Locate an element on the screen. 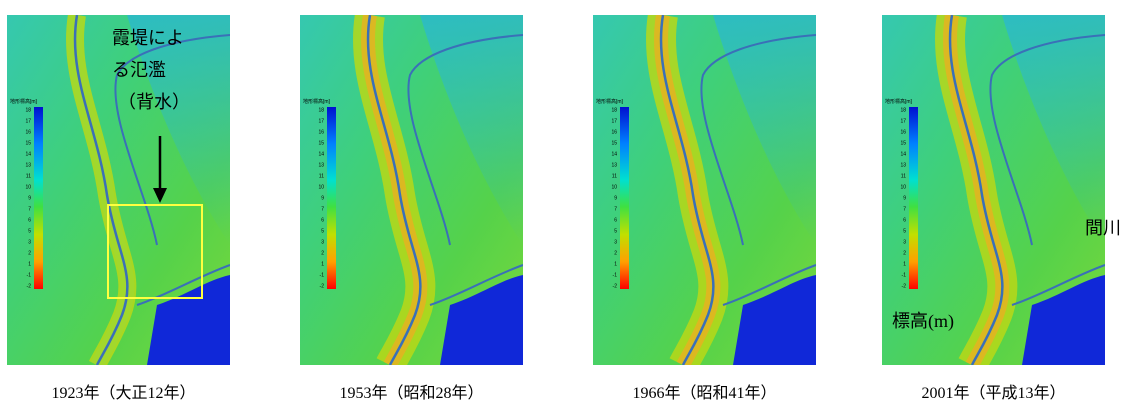  flood-annotation: 霞堤によ is located at coordinates (148, 38).